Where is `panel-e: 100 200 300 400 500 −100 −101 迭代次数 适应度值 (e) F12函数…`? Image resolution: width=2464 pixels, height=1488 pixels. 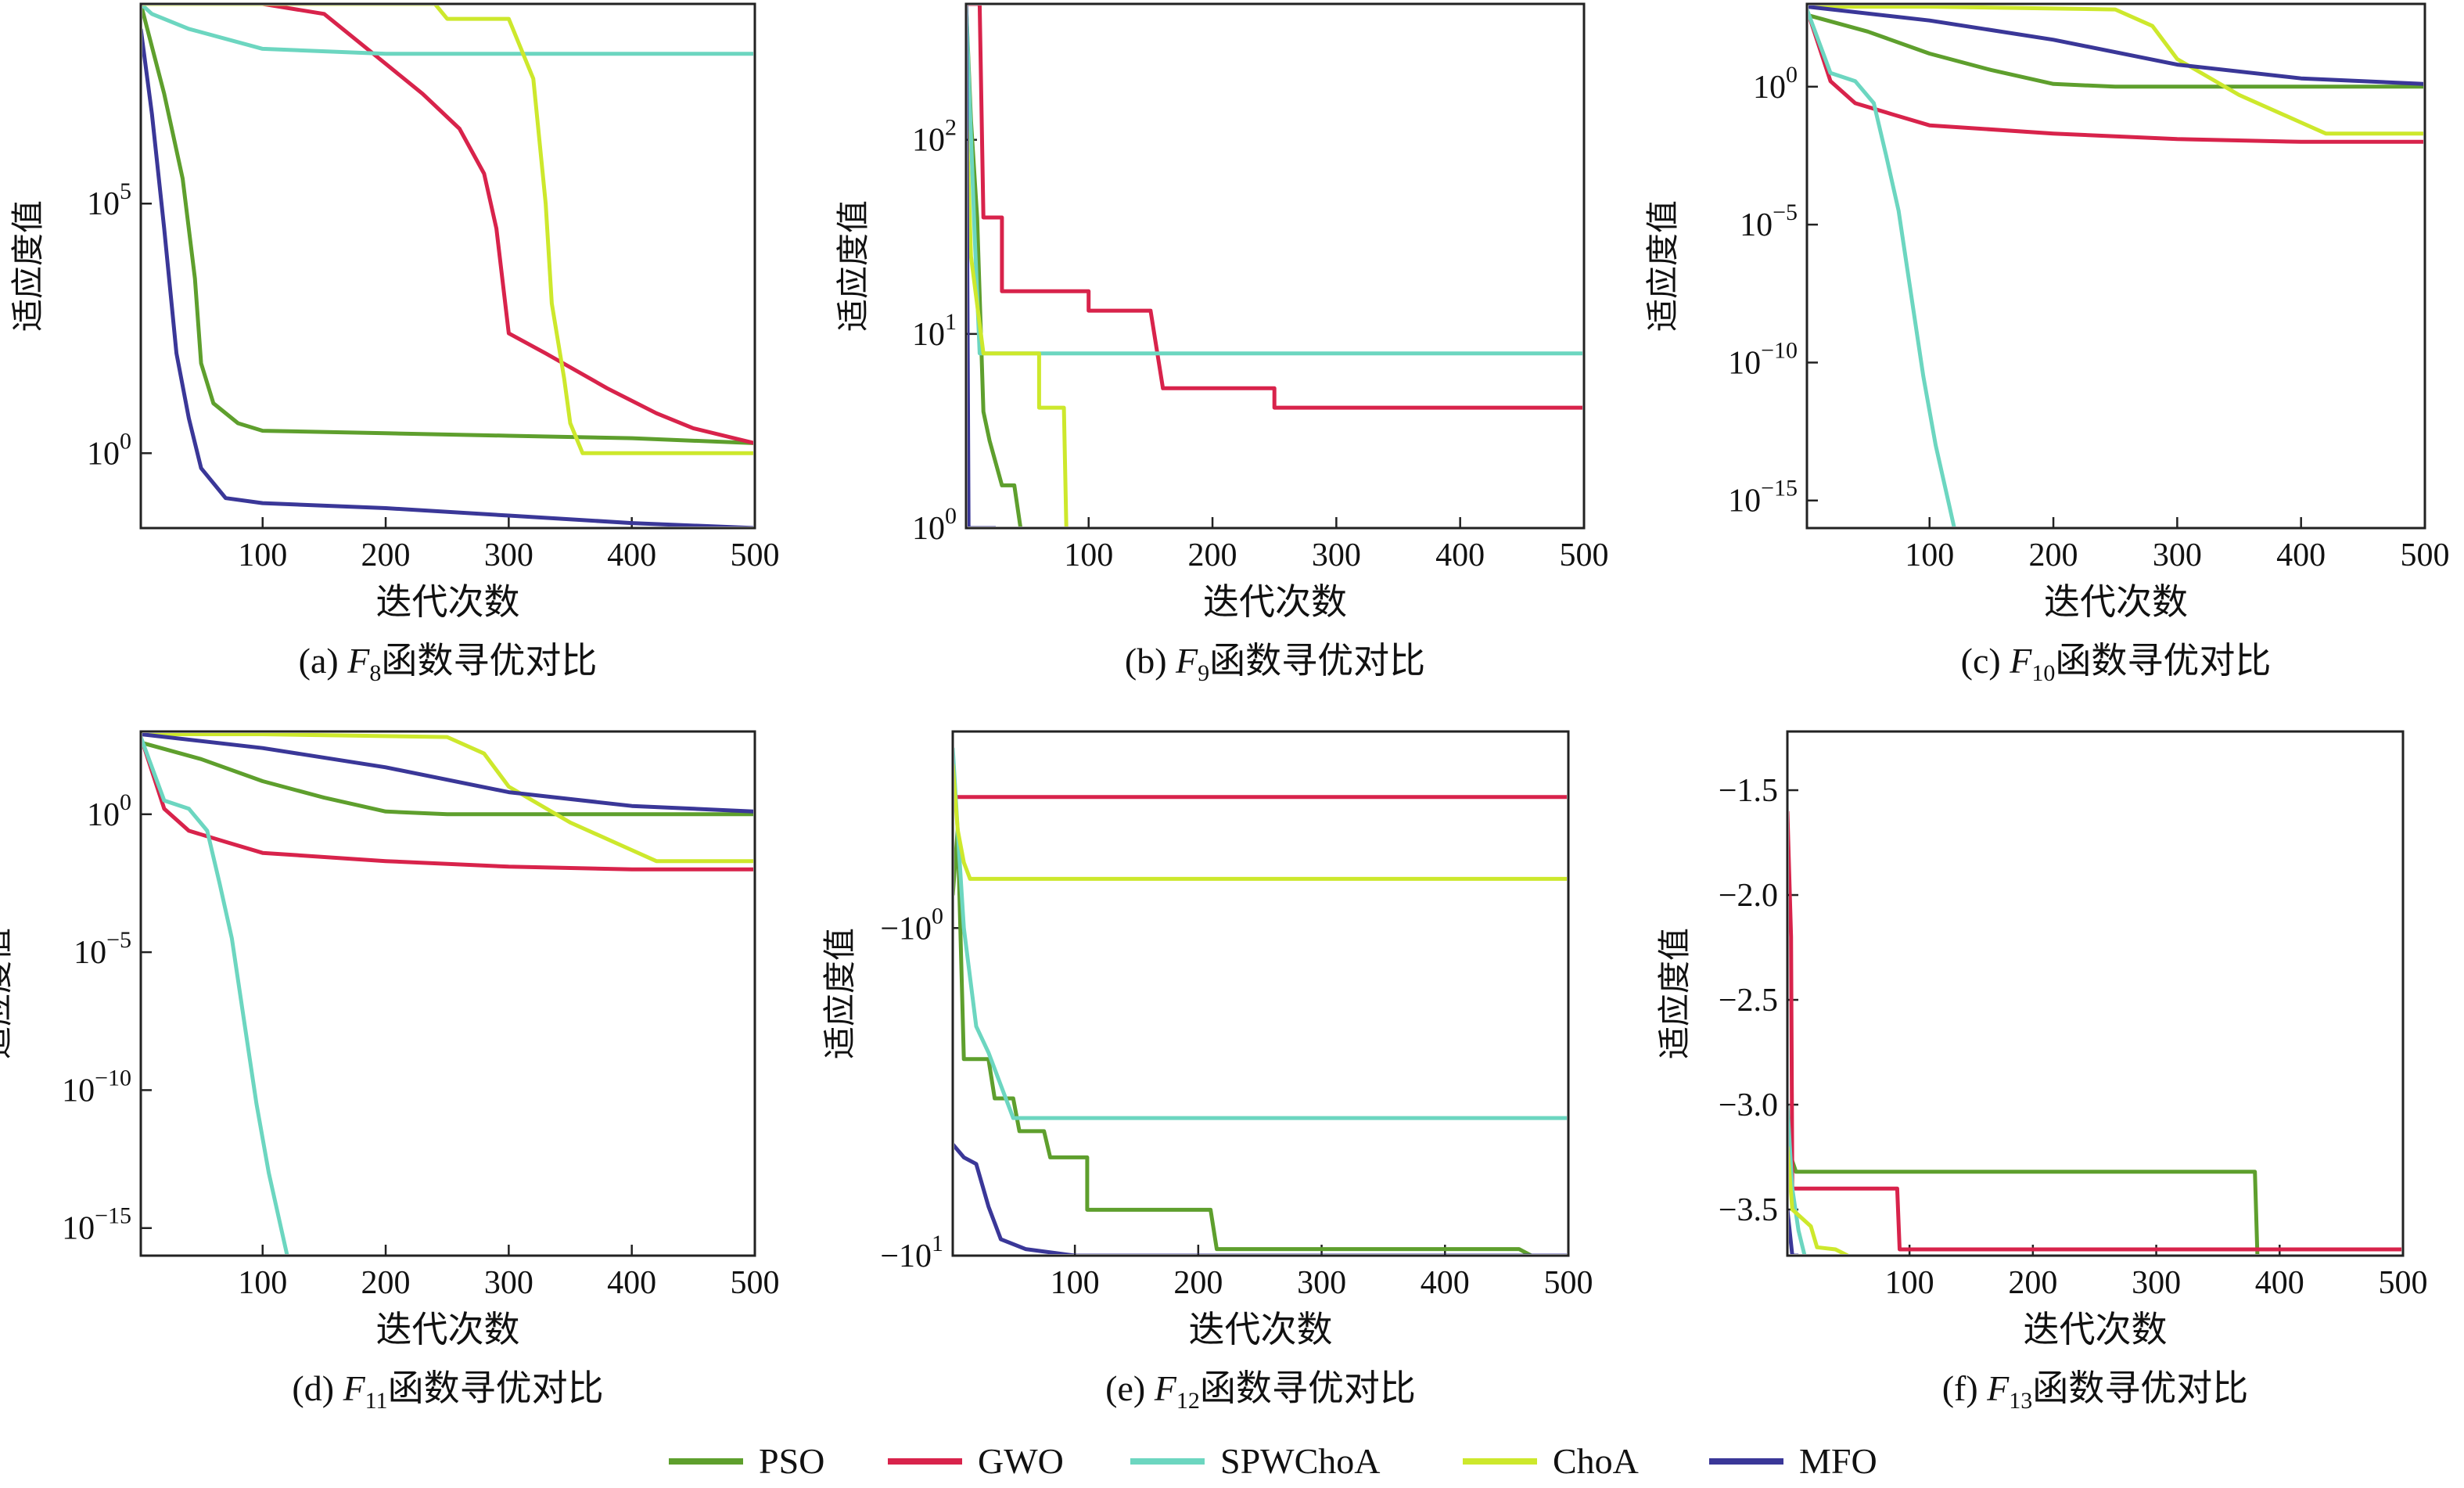
panel-e: 100 200 300 400 500 −100 −101 迭代次数 适应度值 (e) F12函数… is located at coordinates (1207, 1072).